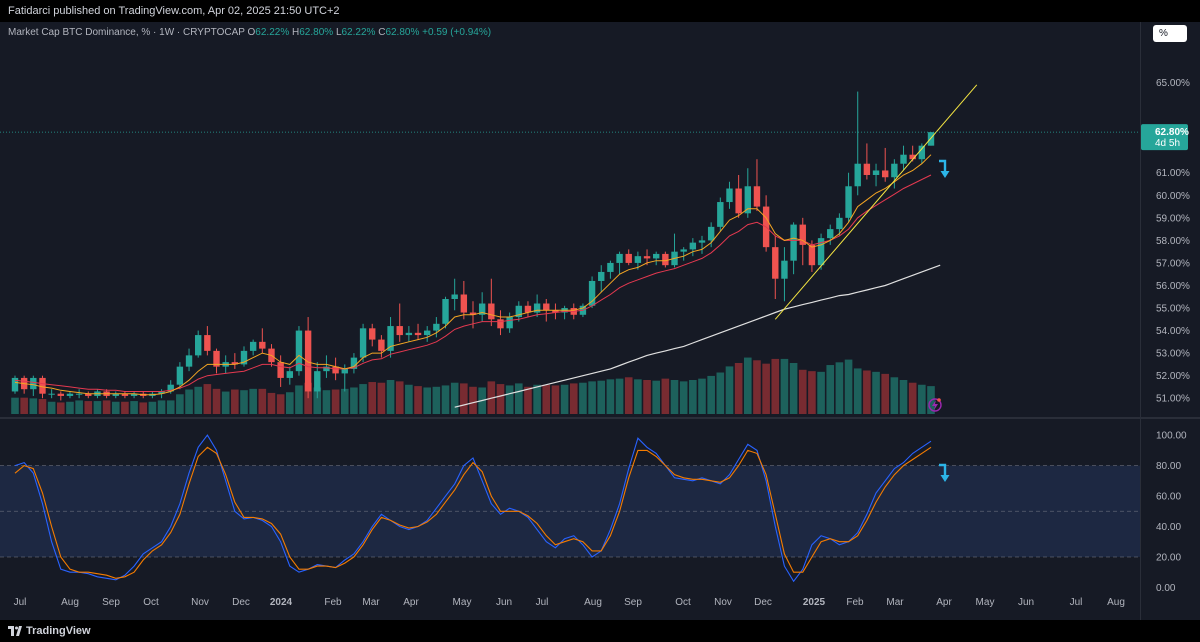  What do you see at coordinates (1173, 83) in the screenshot?
I see `price-tick-label: 65.00%` at bounding box center [1173, 83].